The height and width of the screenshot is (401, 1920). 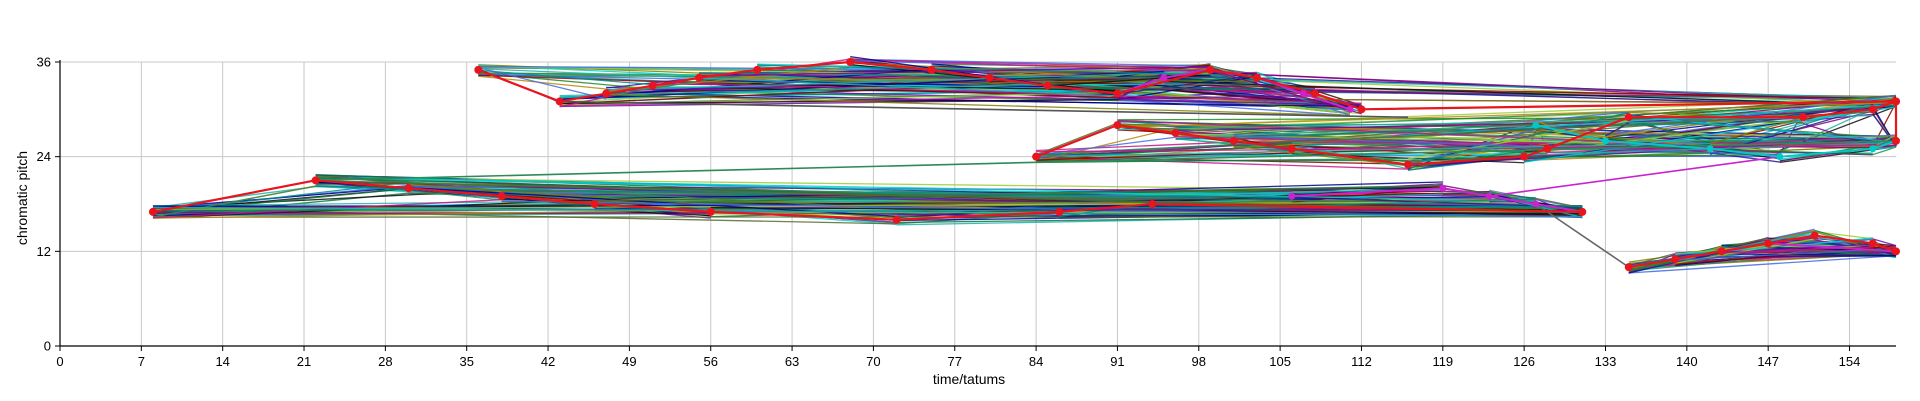 What do you see at coordinates (385, 361) in the screenshot?
I see `x-tick-label: 28` at bounding box center [385, 361].